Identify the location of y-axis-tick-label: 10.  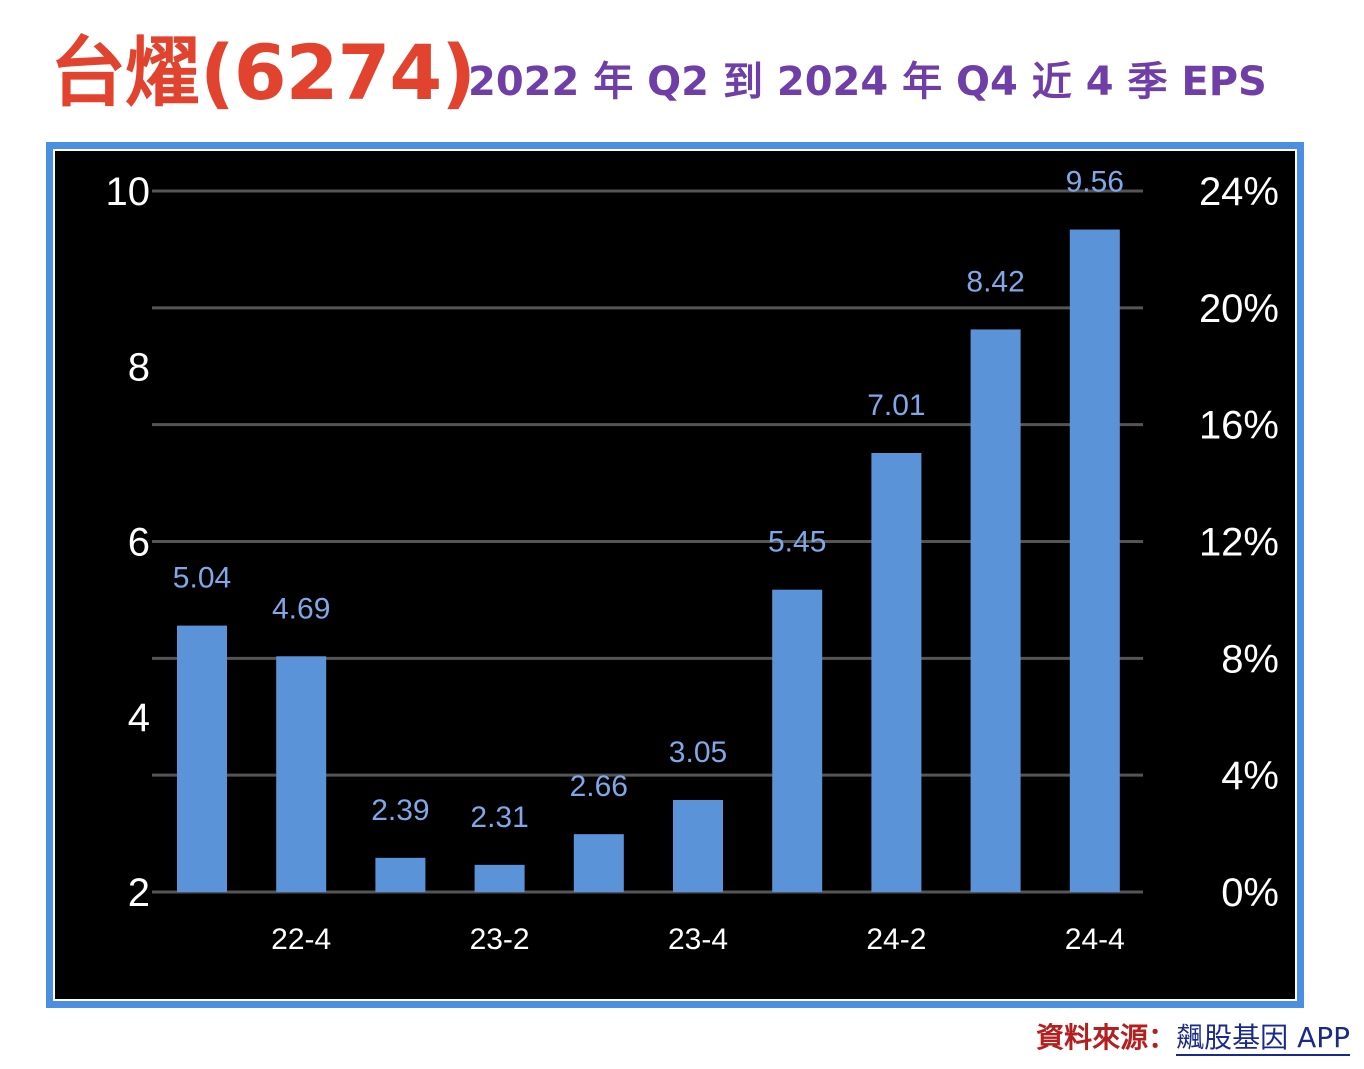
(128, 192).